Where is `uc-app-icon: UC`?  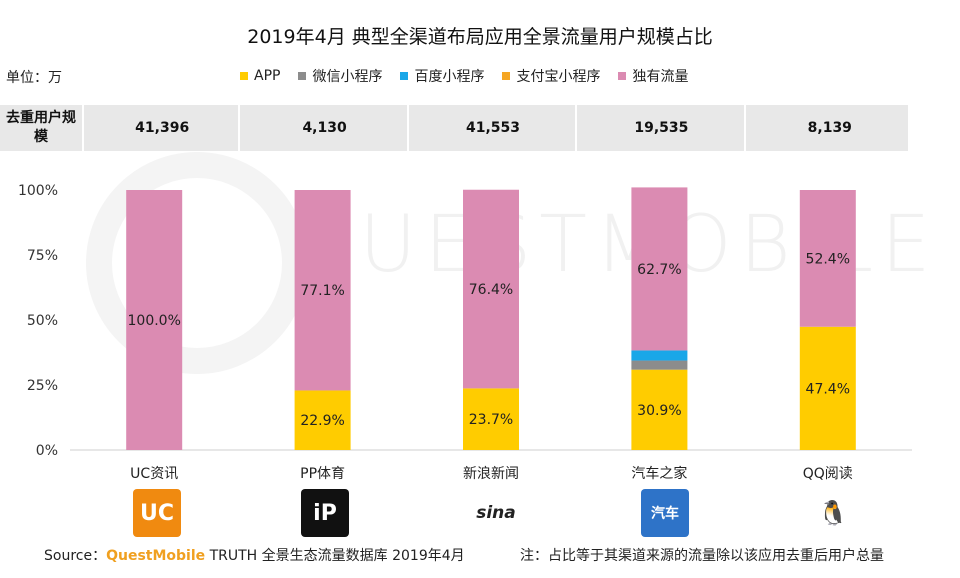 uc-app-icon: UC is located at coordinates (157, 513).